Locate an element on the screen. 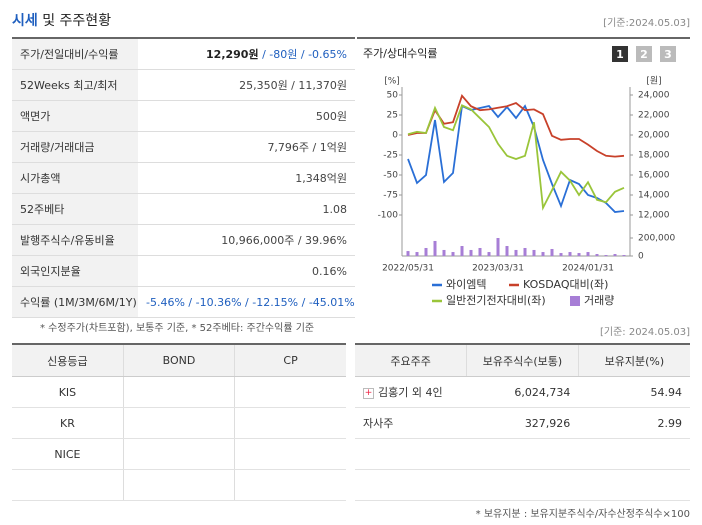  row-value: 10,966,000주 / 39.96% is located at coordinates (284, 240).